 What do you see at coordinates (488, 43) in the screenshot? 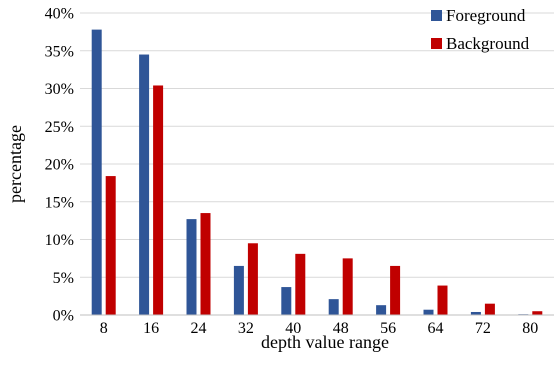
I see `legend-label-background: Background` at bounding box center [488, 43].